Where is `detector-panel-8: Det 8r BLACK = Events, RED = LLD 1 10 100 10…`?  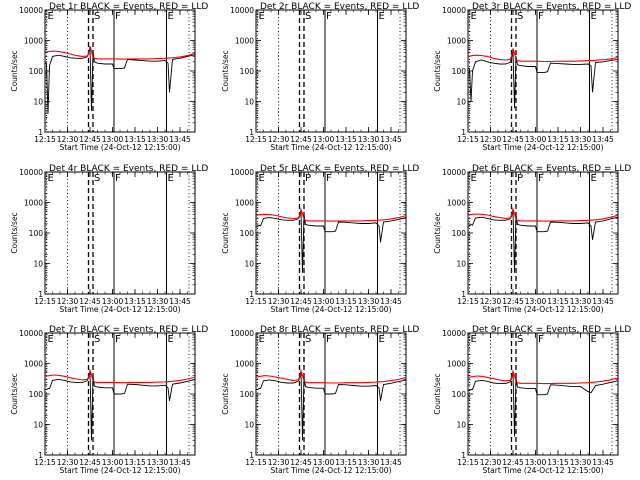
detector-panel-8: Det 8r BLACK = Events, RED = LLD 1 10 100 10… is located at coordinates (320, 400).